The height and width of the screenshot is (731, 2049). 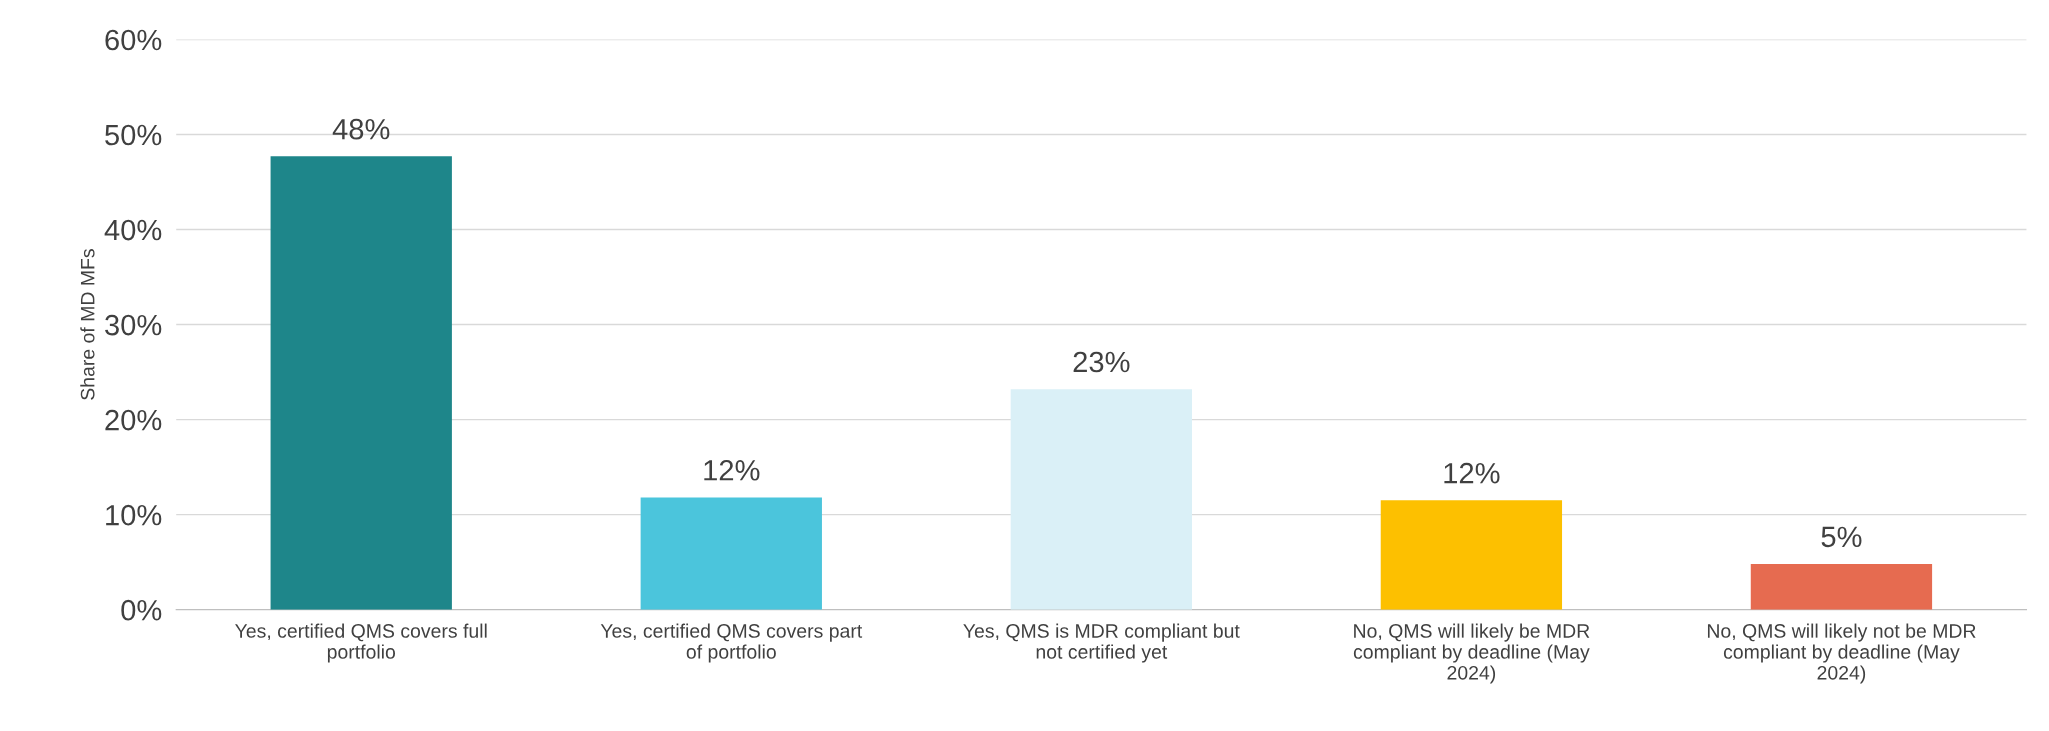 I want to click on data-label: 23%, so click(x=1101, y=362).